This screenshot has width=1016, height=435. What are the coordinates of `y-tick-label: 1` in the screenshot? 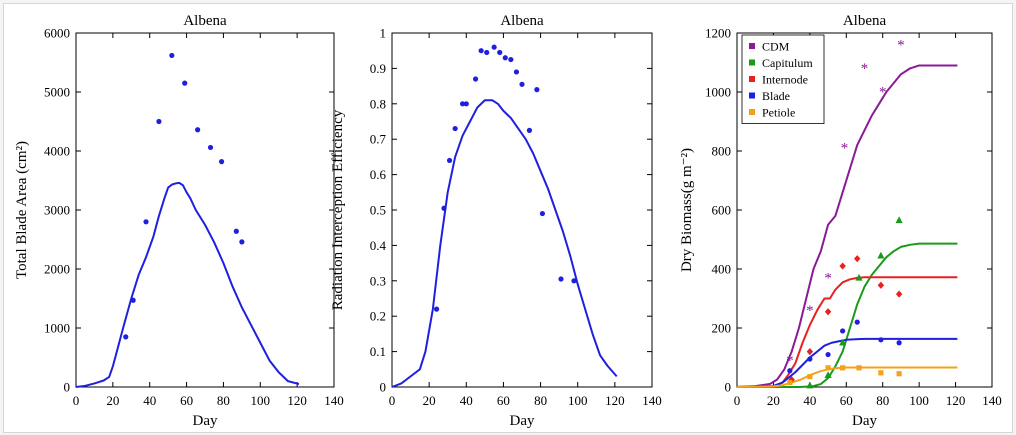 It's located at (383, 33).